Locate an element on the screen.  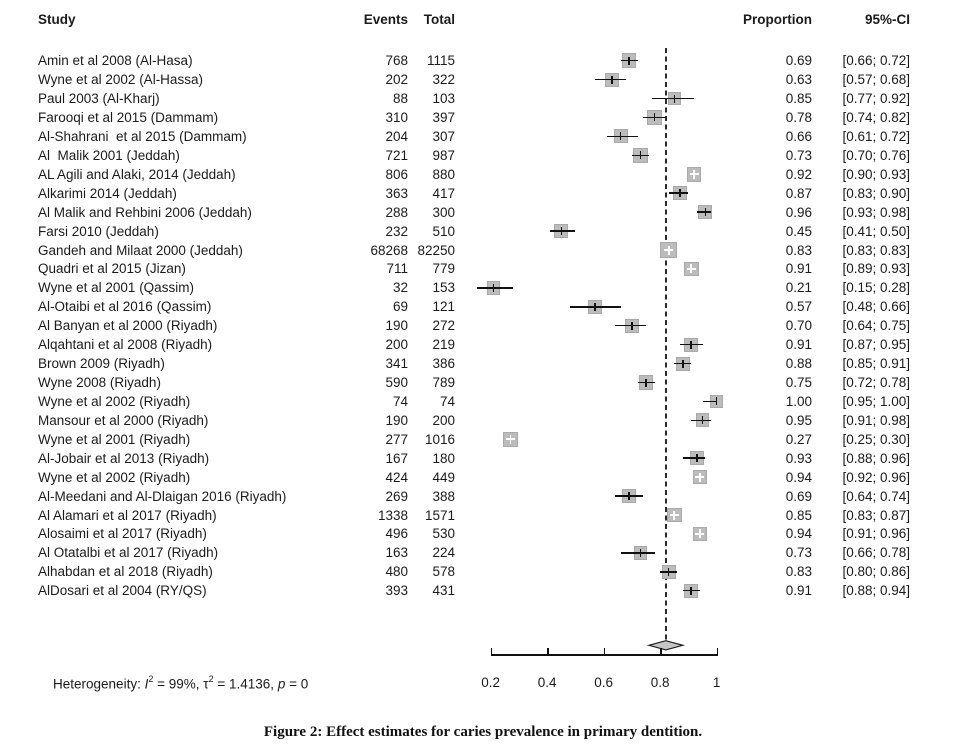
column-header-study: Study is located at coordinates (57, 19).